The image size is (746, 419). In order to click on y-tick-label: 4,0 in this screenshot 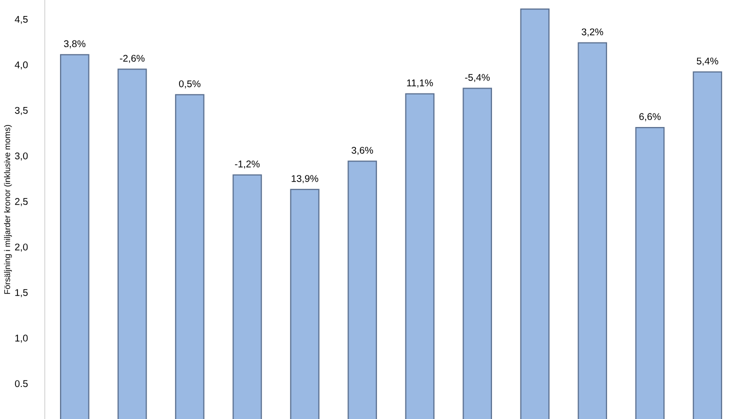, I will do `click(21, 65)`.